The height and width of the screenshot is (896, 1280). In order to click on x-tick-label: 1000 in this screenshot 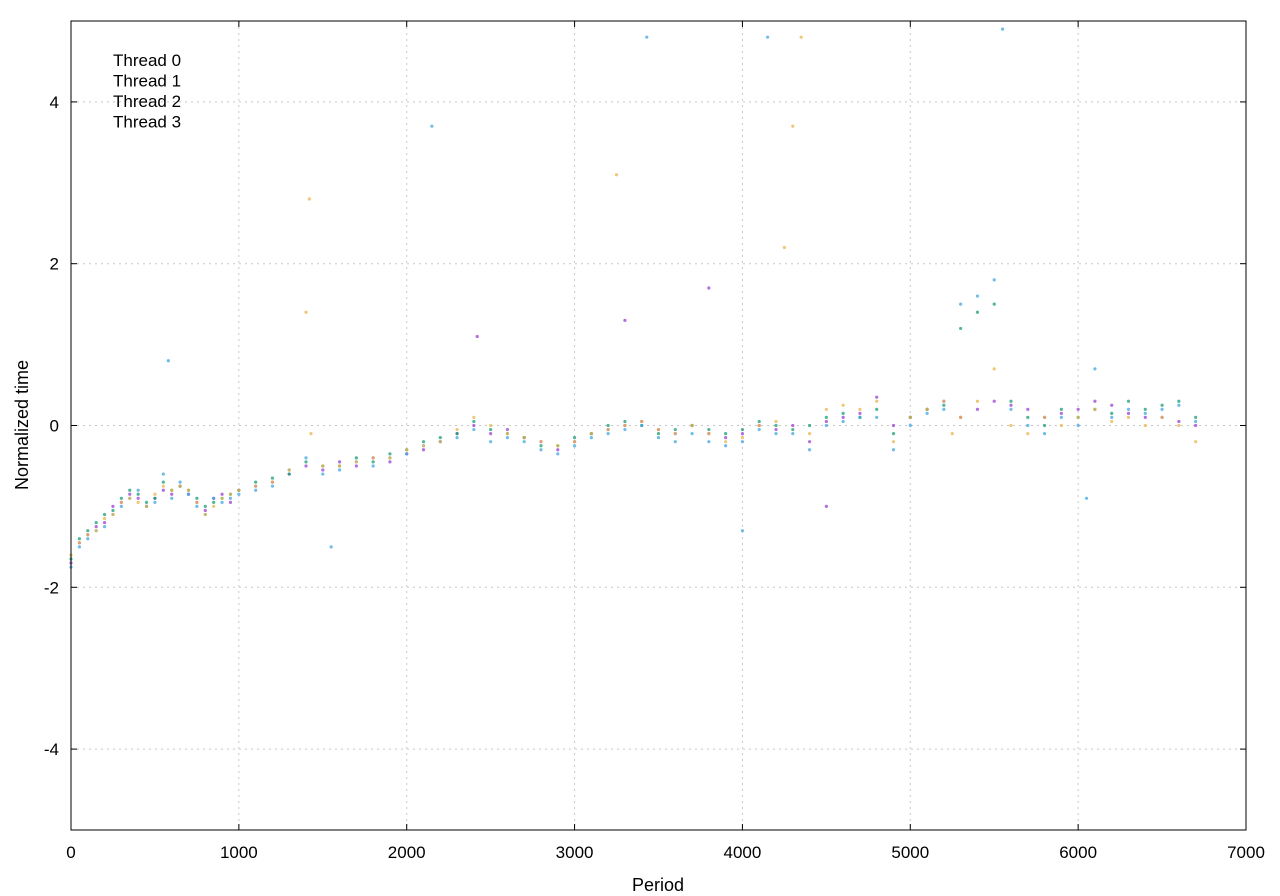, I will do `click(239, 852)`.